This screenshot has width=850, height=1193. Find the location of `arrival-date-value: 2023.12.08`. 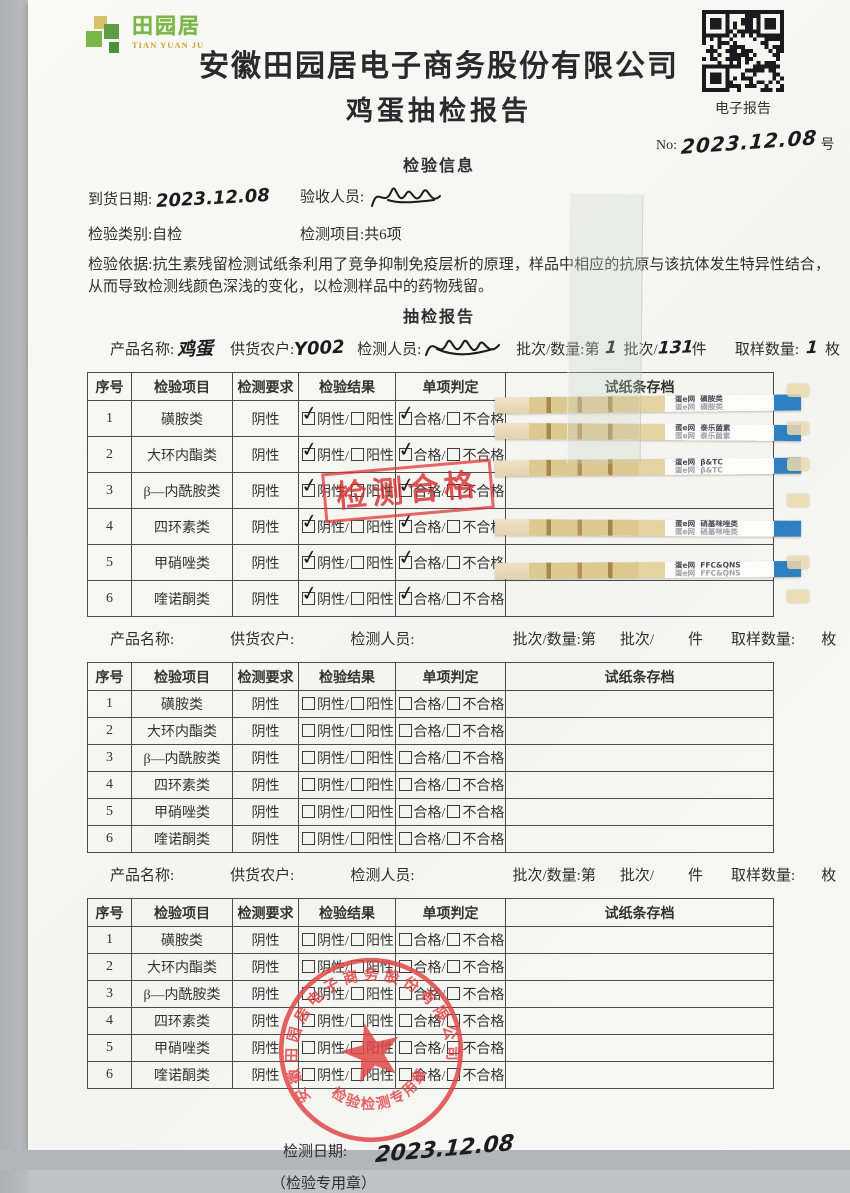

arrival-date-value: 2023.12.08 is located at coordinates (213, 198).